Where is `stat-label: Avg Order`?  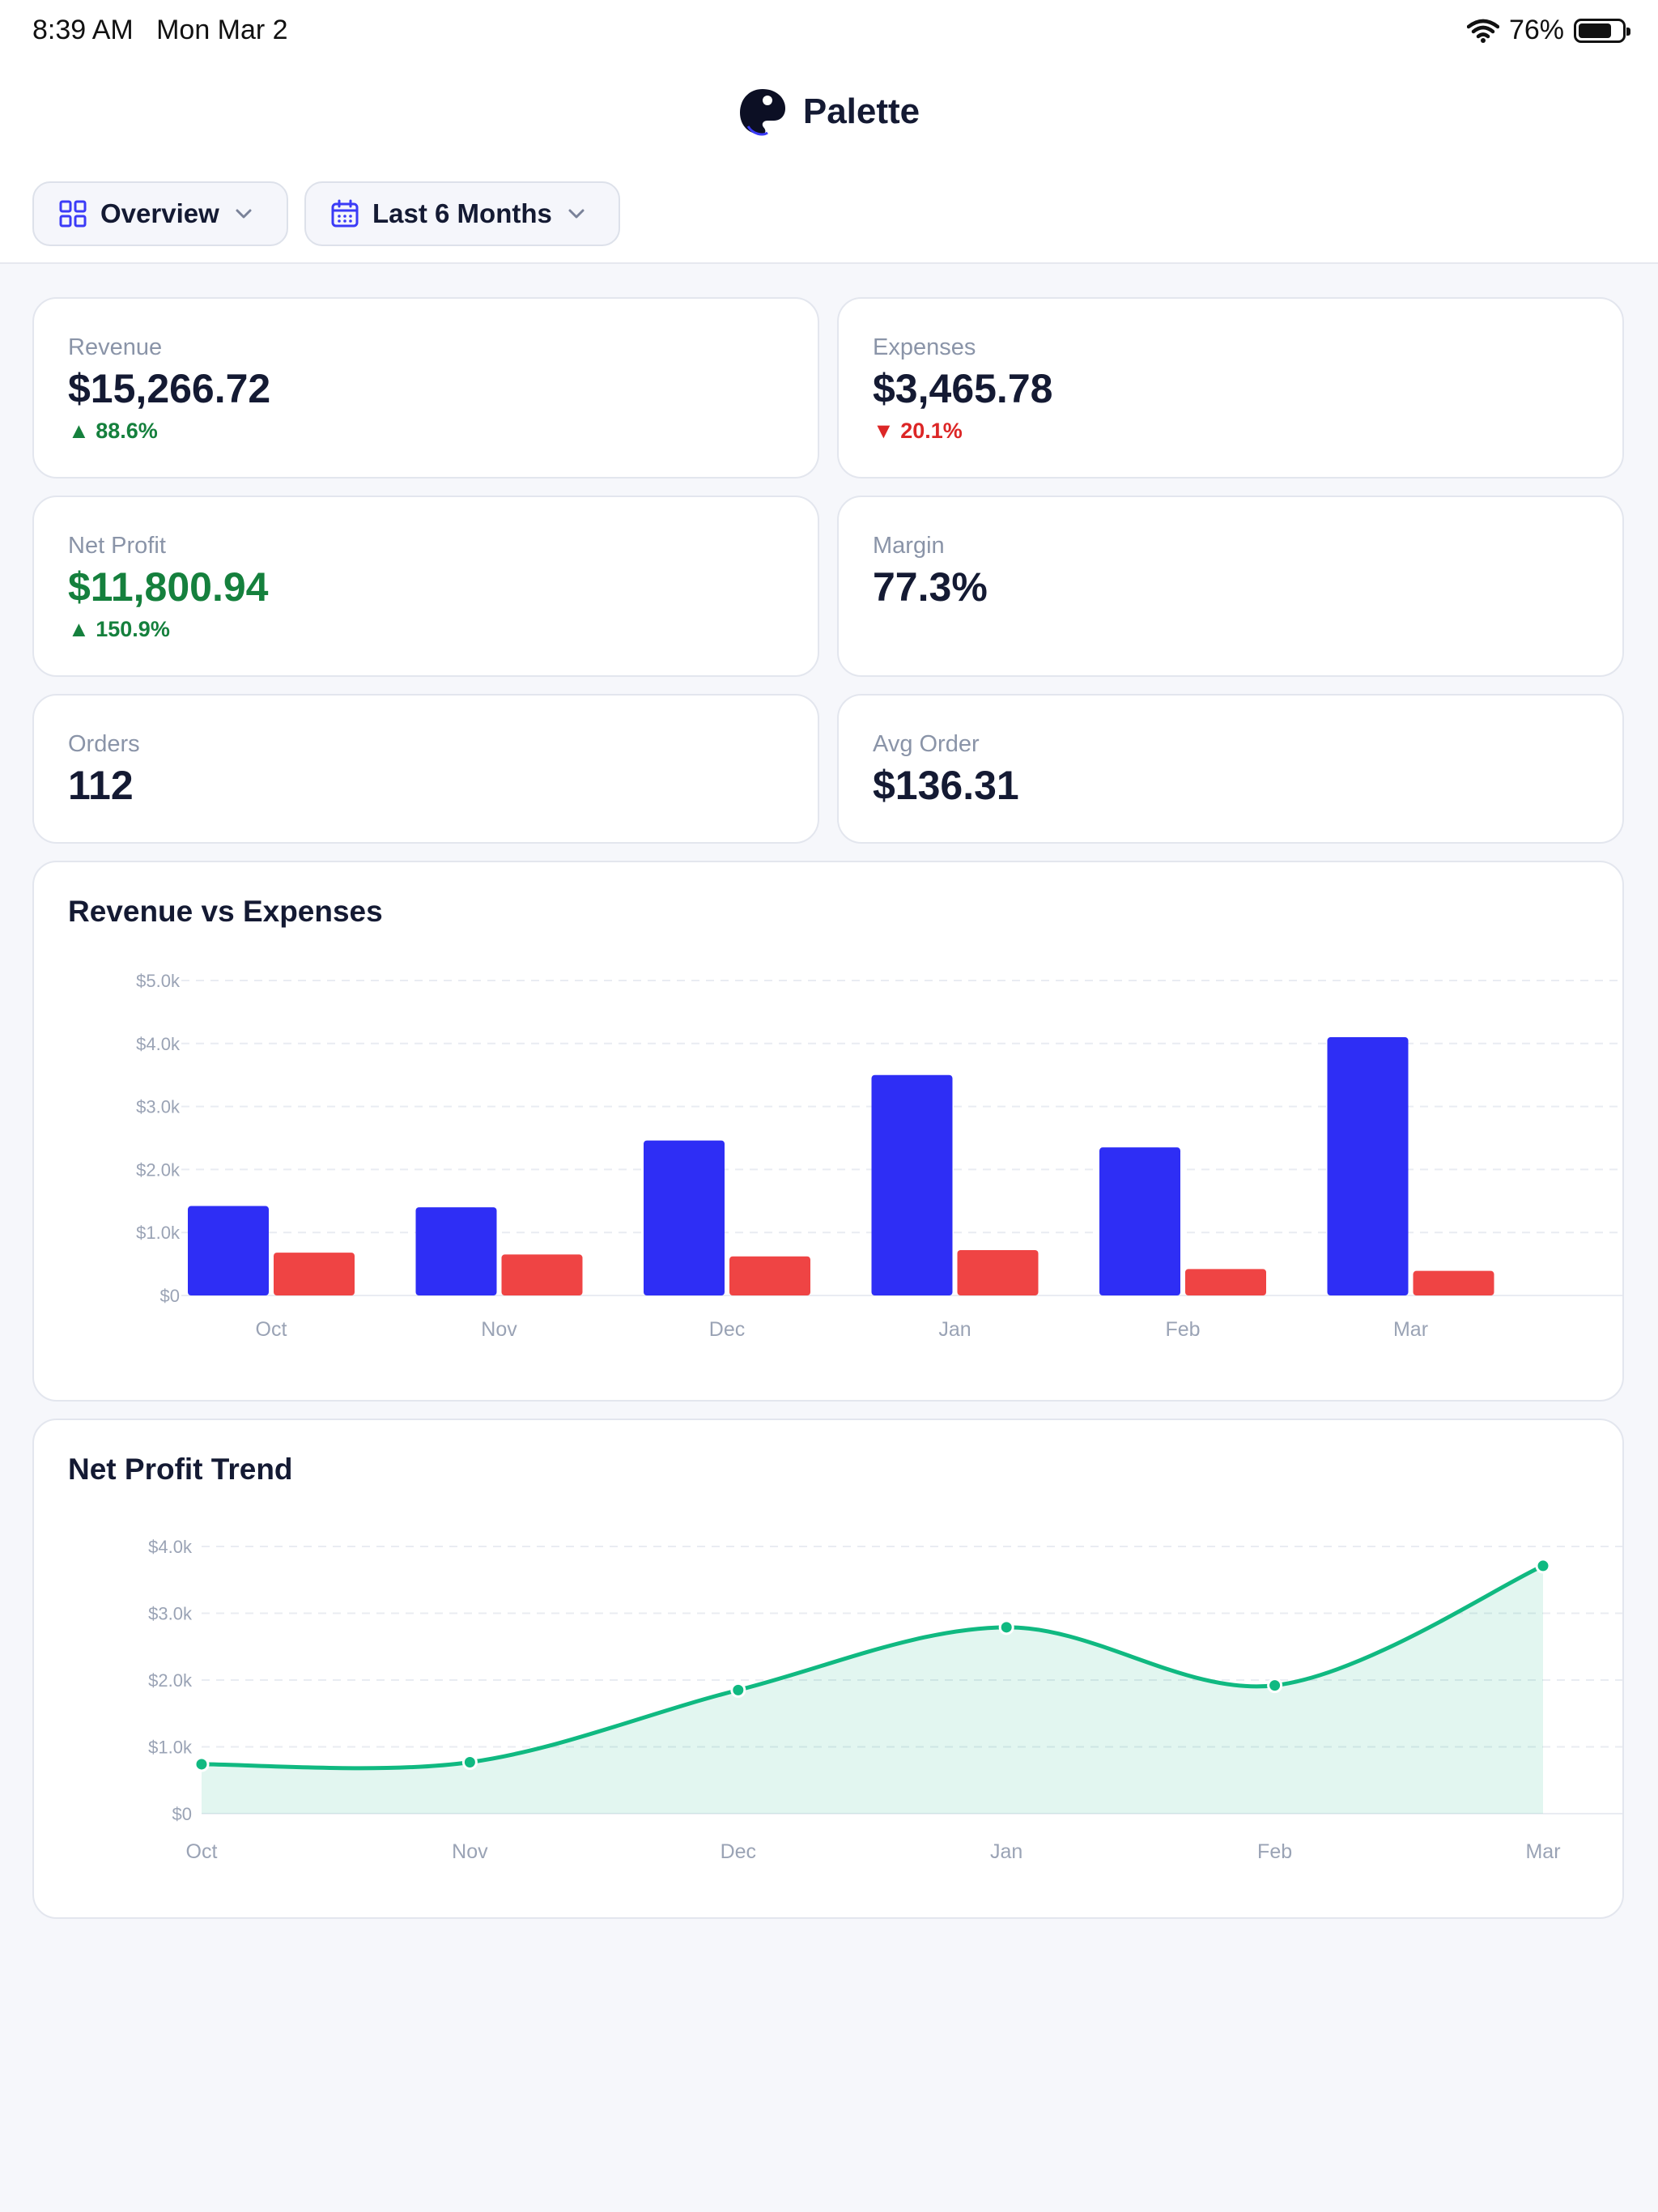 stat-label: Avg Order is located at coordinates (926, 744).